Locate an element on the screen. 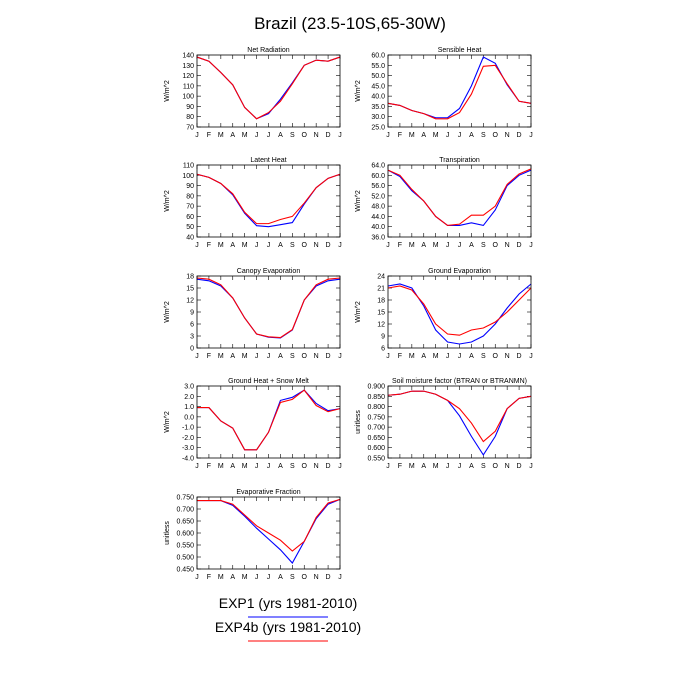 The image size is (700, 700). y-tick-label: 12 is located at coordinates (190, 301).